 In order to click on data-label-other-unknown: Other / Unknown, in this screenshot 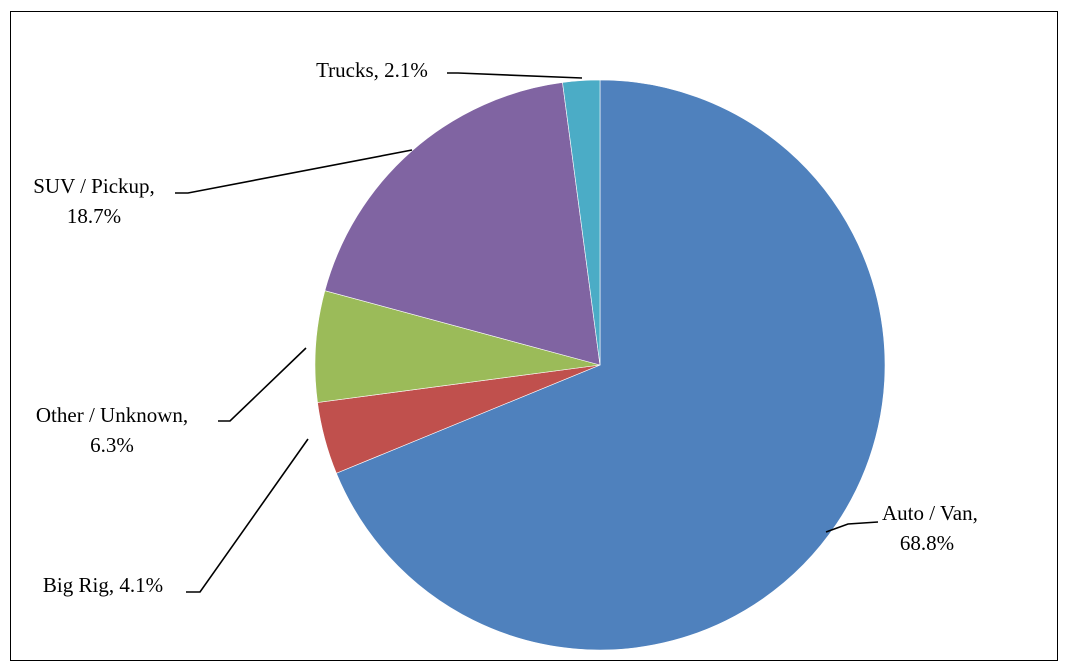, I will do `click(112, 415)`.